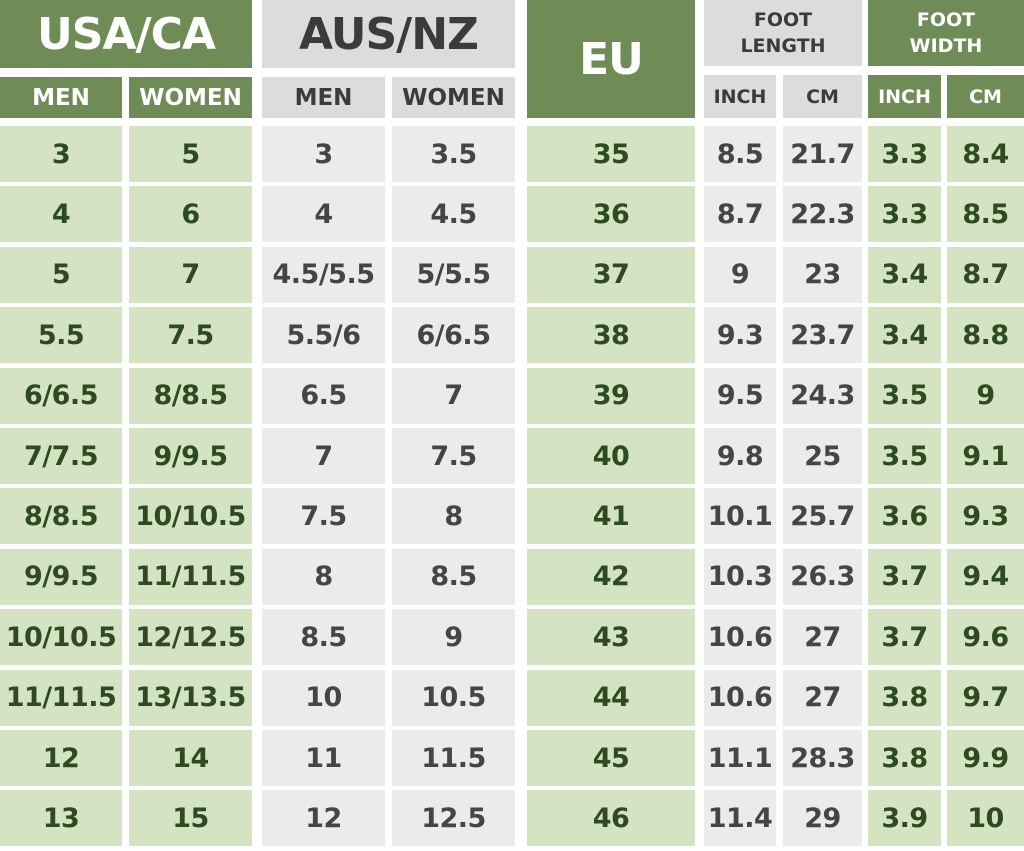 This screenshot has width=1024, height=851. What do you see at coordinates (61, 637) in the screenshot?
I see `cell-usa-men: 10/10.5` at bounding box center [61, 637].